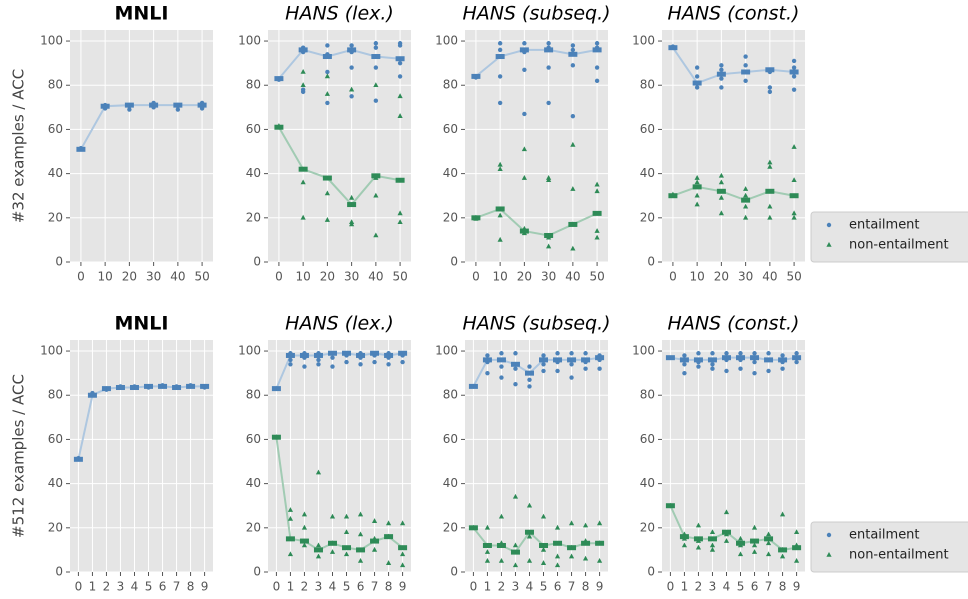  What do you see at coordinates (327, 277) in the screenshot?
I see `x-tick-label: 20` at bounding box center [327, 277].